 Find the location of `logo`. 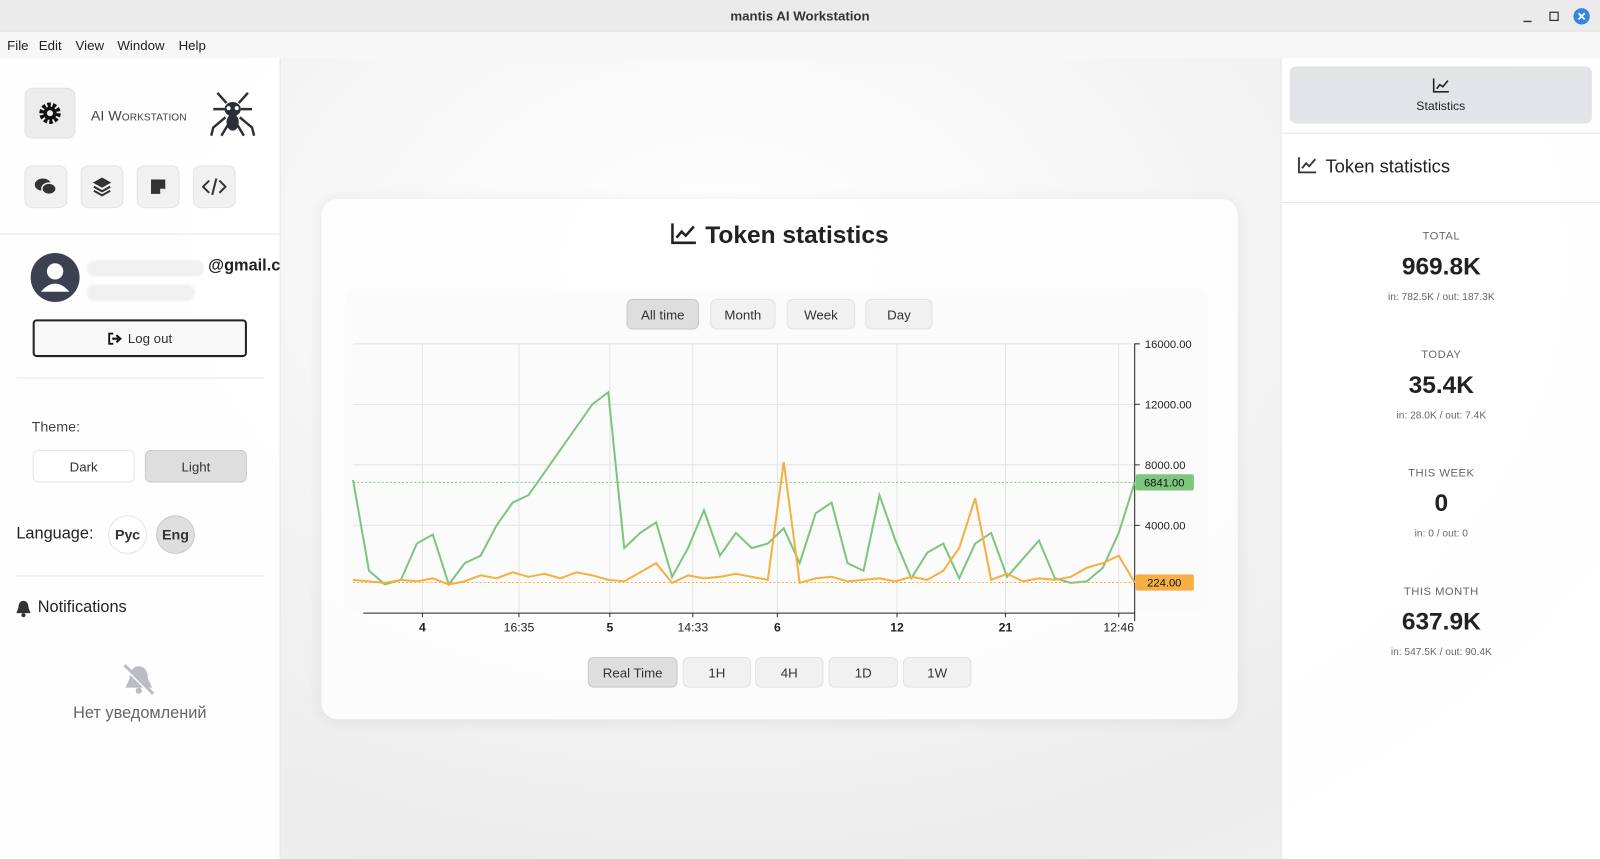

logo is located at coordinates (233, 114).